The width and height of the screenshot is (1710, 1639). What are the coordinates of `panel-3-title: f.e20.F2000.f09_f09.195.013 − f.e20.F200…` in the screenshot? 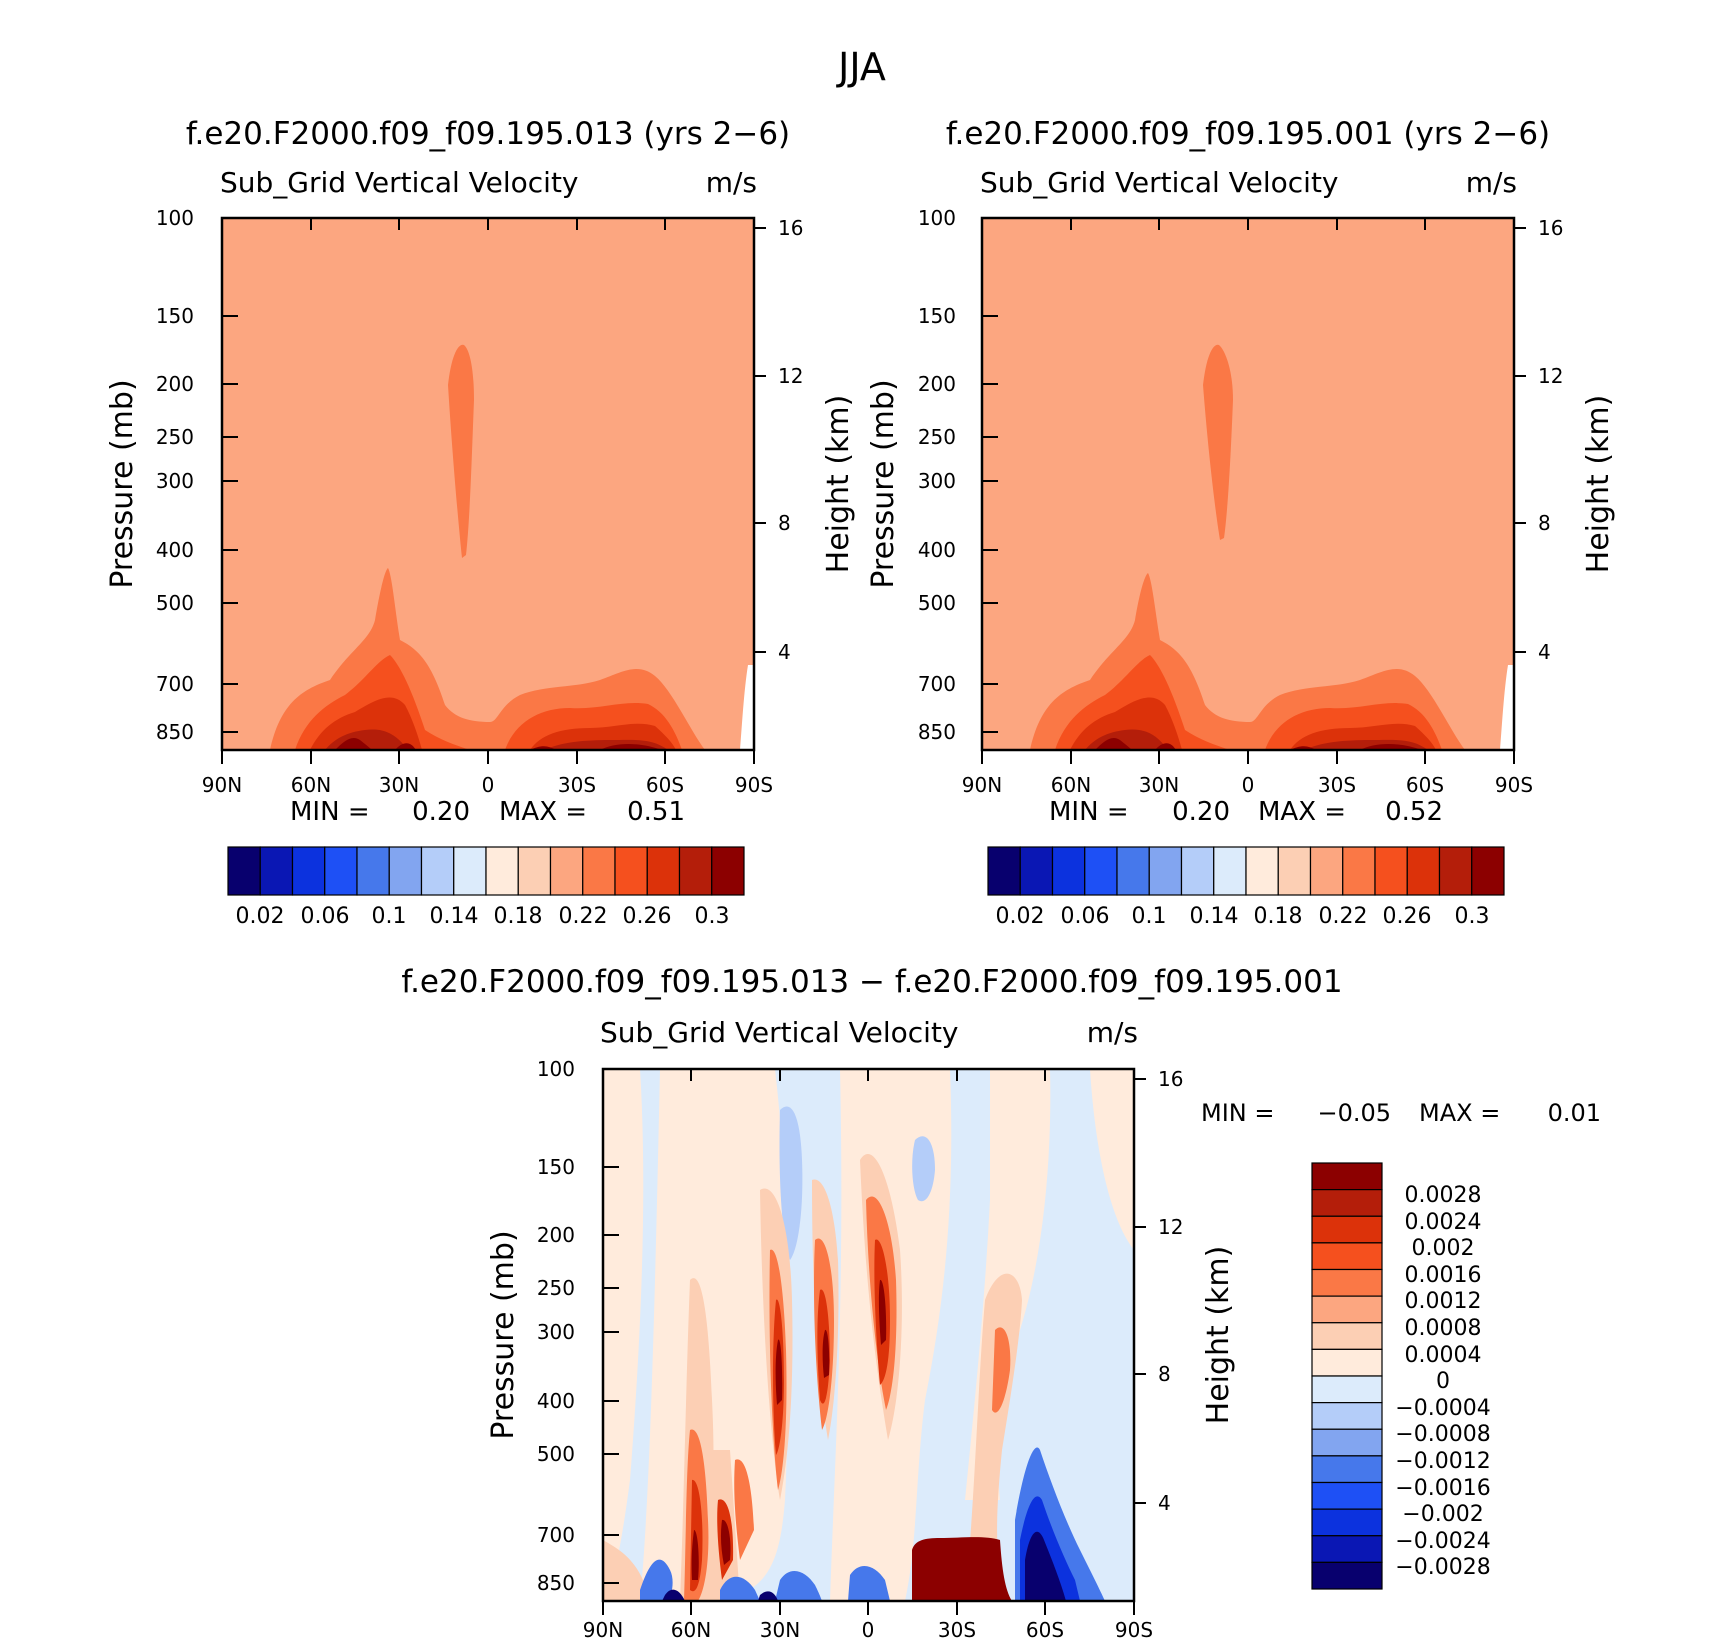 It's located at (871, 982).